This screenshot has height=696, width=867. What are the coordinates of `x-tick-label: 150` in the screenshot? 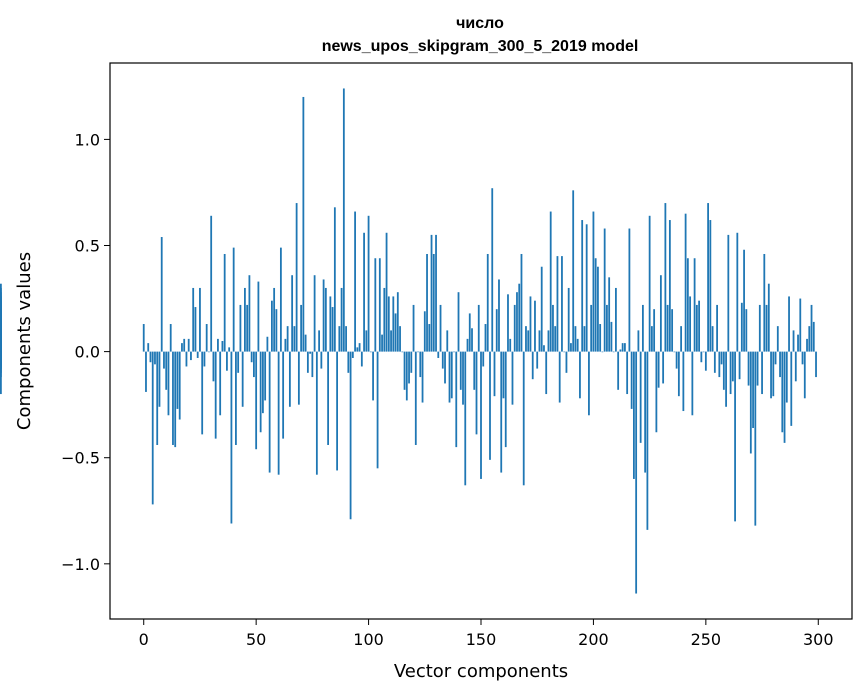 It's located at (481, 639).